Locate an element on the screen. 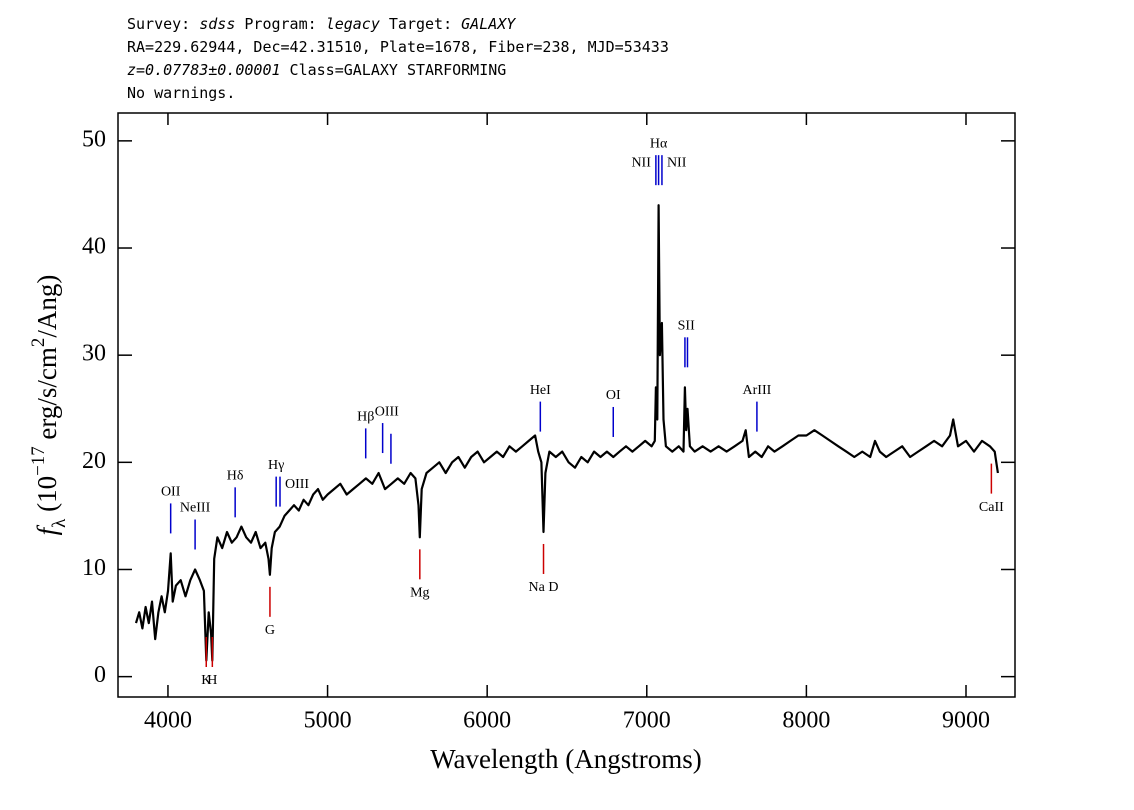 This screenshot has width=1134, height=810. header-line: No warnings. is located at coordinates (181, 93).